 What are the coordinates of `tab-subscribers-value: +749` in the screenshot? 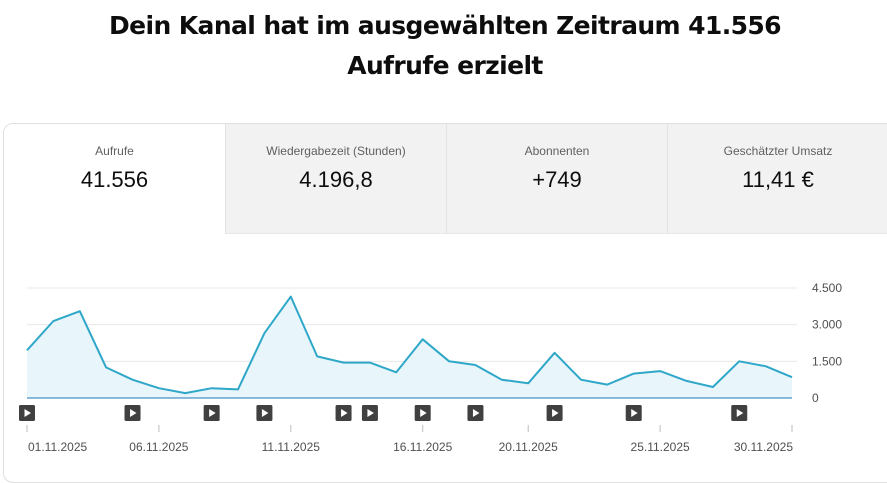 It's located at (557, 179).